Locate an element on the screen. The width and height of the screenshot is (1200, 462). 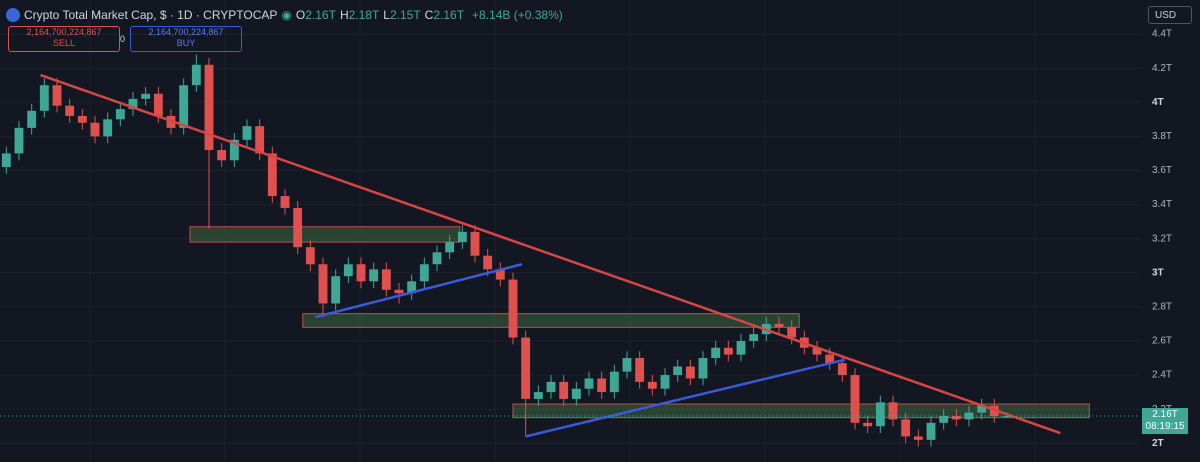
ohlc-key: H is located at coordinates (344, 15).